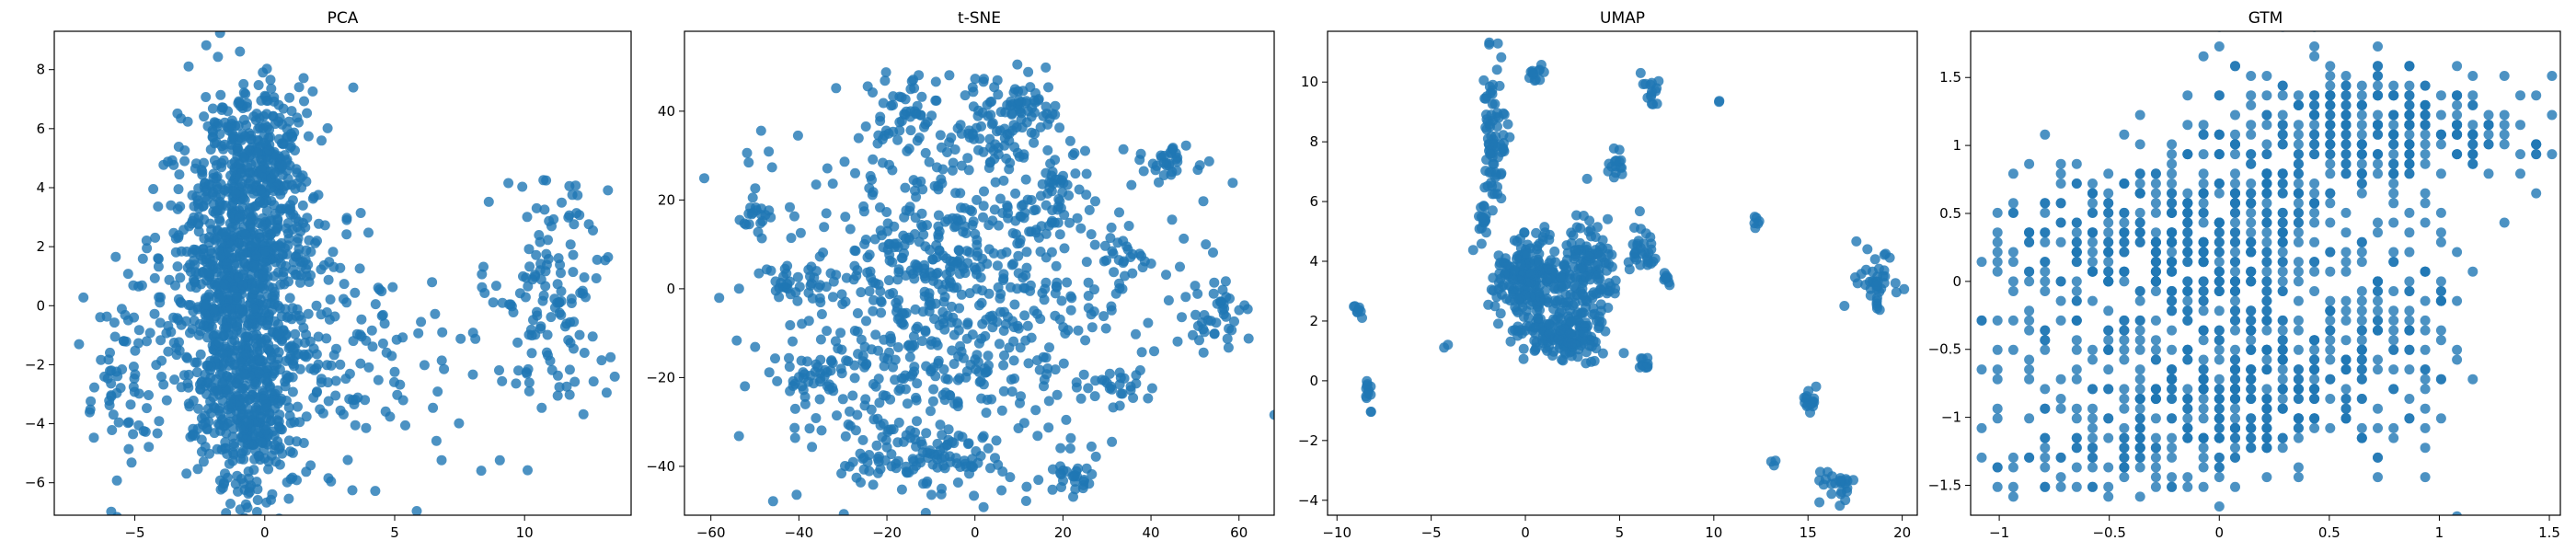 The height and width of the screenshot is (552, 2576). What do you see at coordinates (799, 532) in the screenshot?
I see `x-tick-label: −40` at bounding box center [799, 532].